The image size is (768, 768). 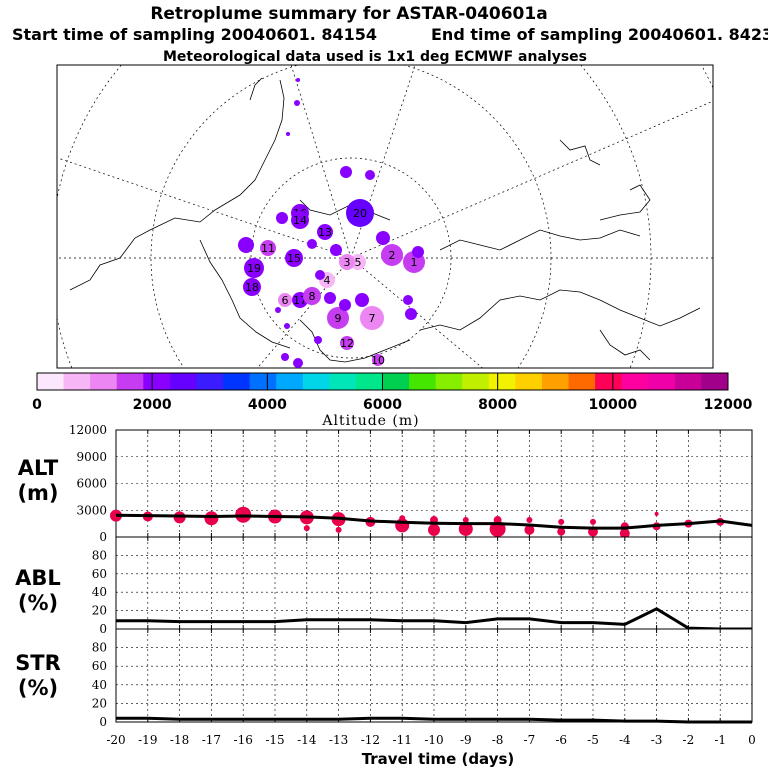 What do you see at coordinates (657, 740) in the screenshot?
I see `x-tick-label: -3` at bounding box center [657, 740].